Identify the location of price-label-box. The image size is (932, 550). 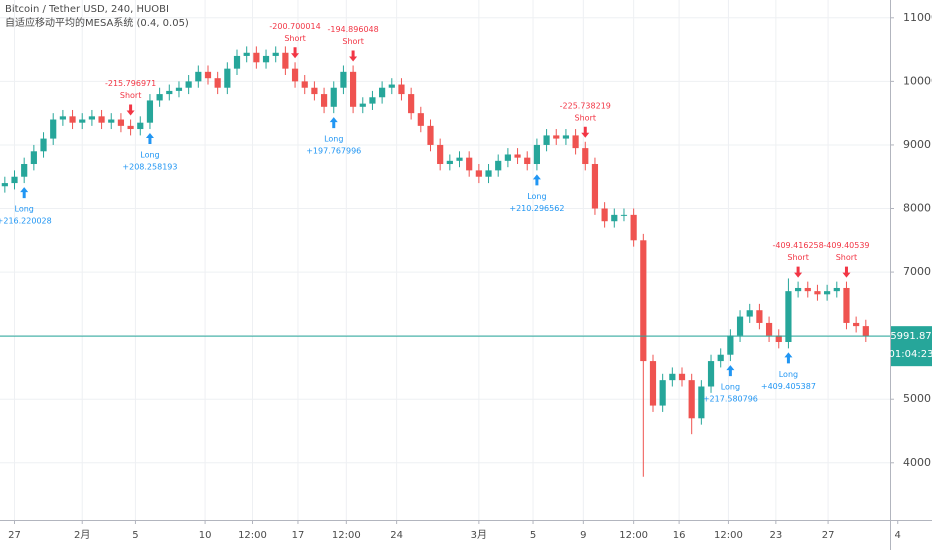
(911, 346).